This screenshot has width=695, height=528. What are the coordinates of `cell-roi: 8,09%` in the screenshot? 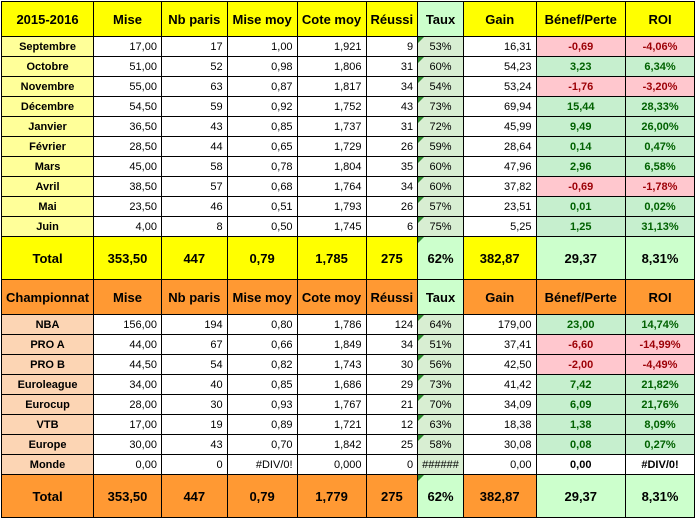 It's located at (660, 424).